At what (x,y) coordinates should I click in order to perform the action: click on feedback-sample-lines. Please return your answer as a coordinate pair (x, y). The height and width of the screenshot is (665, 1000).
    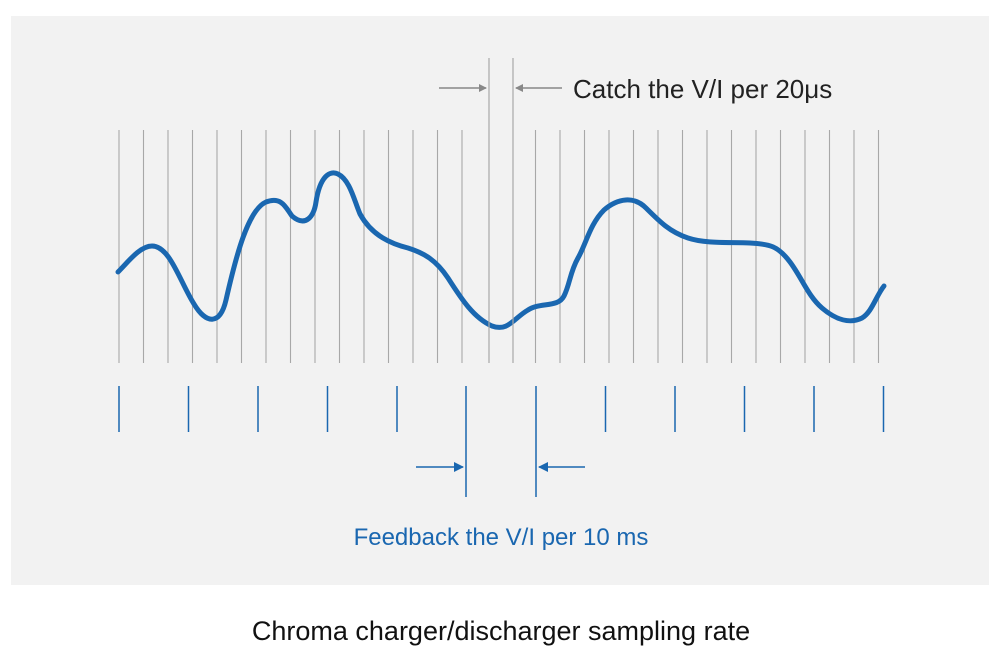
    Looking at the image, I should click on (501, 409).